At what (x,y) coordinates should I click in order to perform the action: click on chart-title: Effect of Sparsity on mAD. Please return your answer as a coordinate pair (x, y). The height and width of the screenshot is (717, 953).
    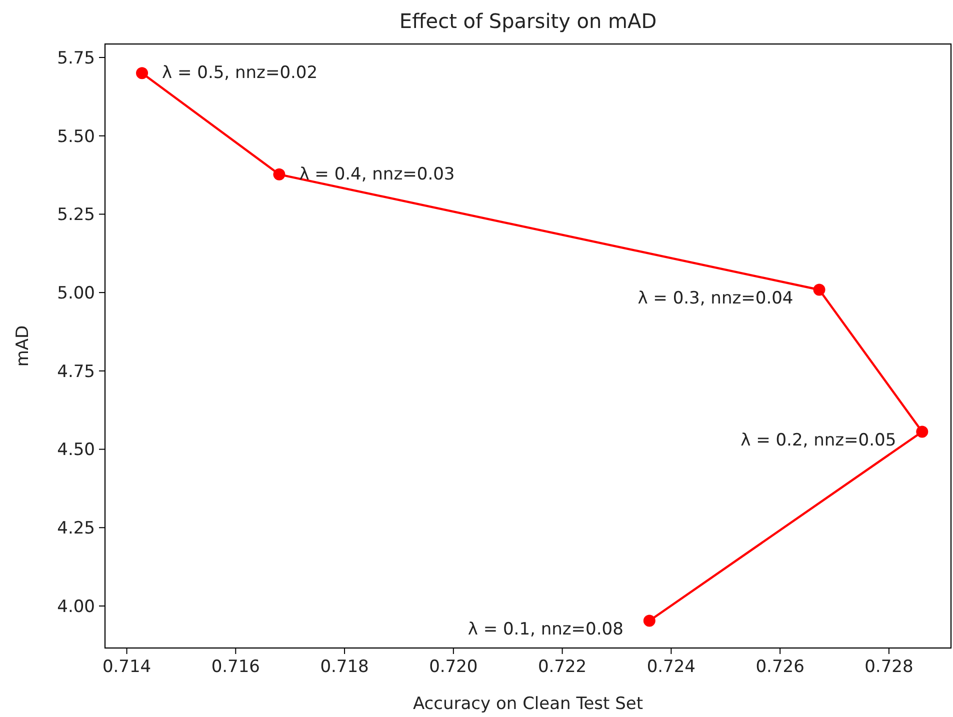
    Looking at the image, I should click on (528, 21).